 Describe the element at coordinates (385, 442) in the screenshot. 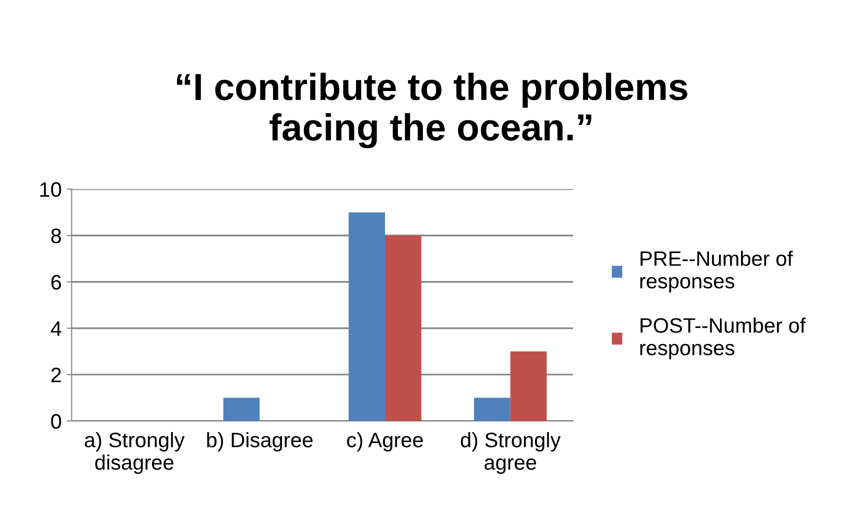

I see `x-tick-label: c) Agree` at that location.